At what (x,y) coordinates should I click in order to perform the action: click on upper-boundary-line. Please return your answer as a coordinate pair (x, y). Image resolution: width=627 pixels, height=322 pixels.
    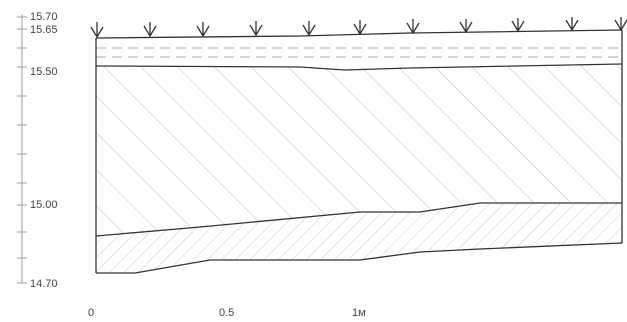
    Looking at the image, I should click on (359, 67).